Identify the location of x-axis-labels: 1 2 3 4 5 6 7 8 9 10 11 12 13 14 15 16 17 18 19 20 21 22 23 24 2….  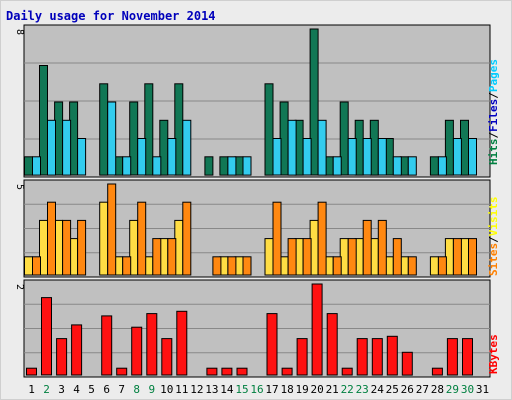
(258, 389).